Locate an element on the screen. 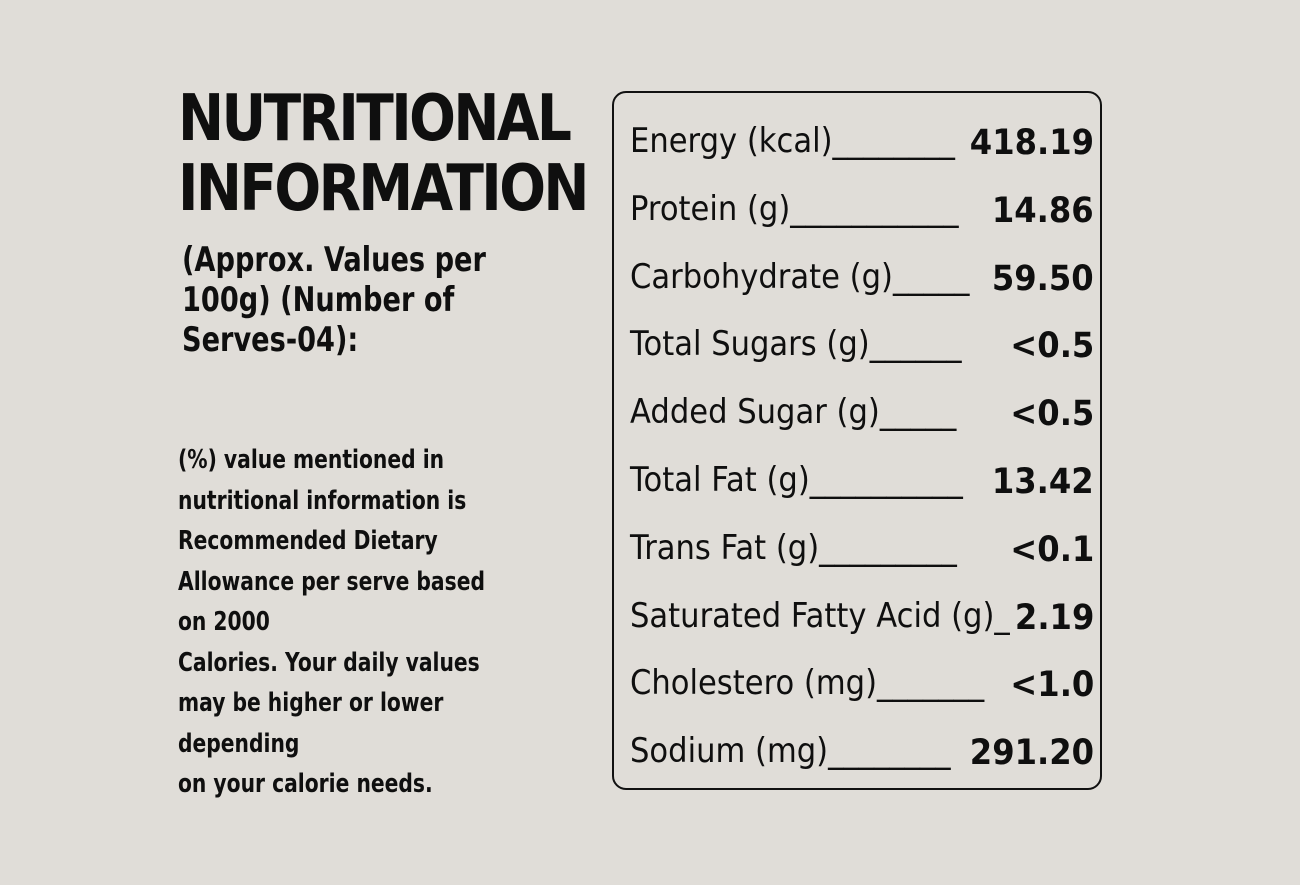  title-line-1: NUTRITIONAL is located at coordinates (375, 119).